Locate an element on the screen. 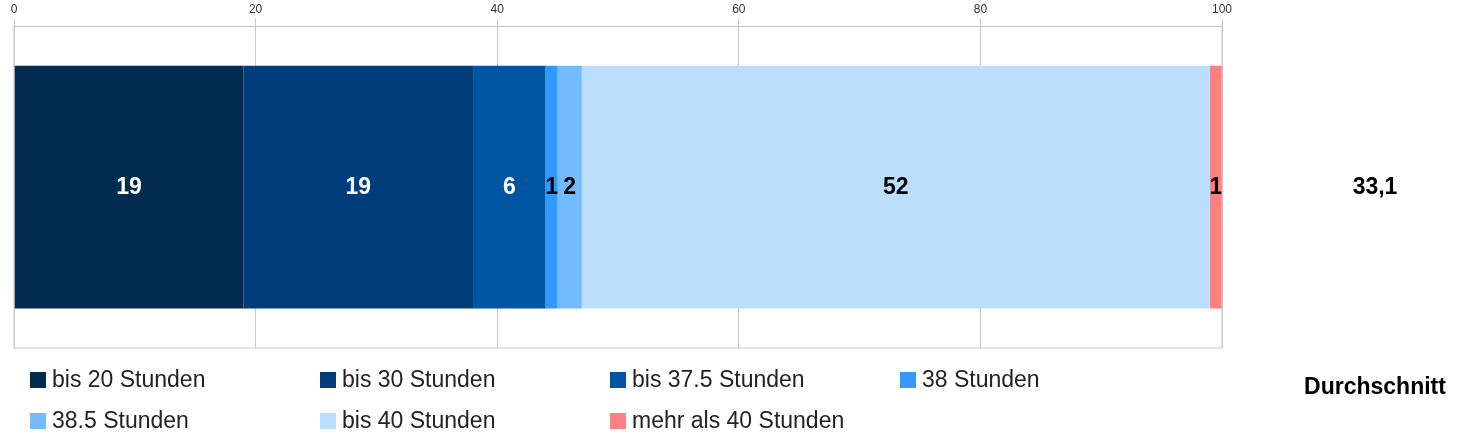 This screenshot has width=1463, height=445. x-tick-label: 20 is located at coordinates (255, 8).